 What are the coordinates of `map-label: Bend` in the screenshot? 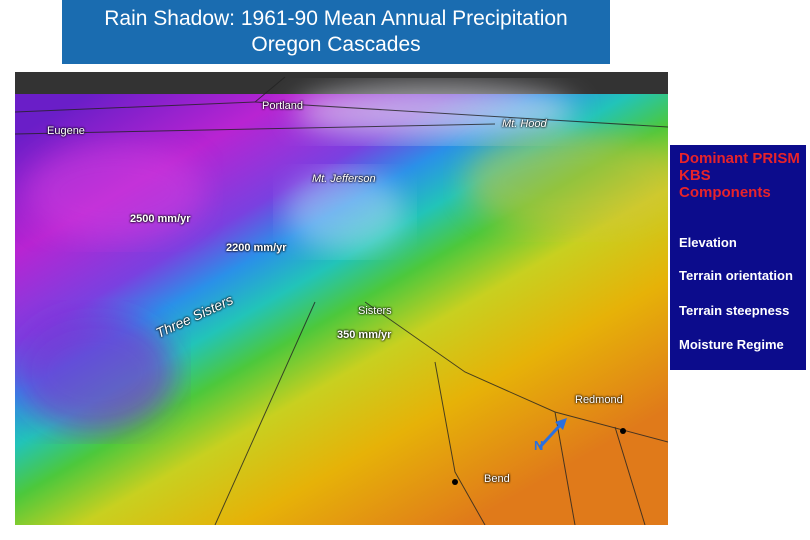 It's located at (497, 479).